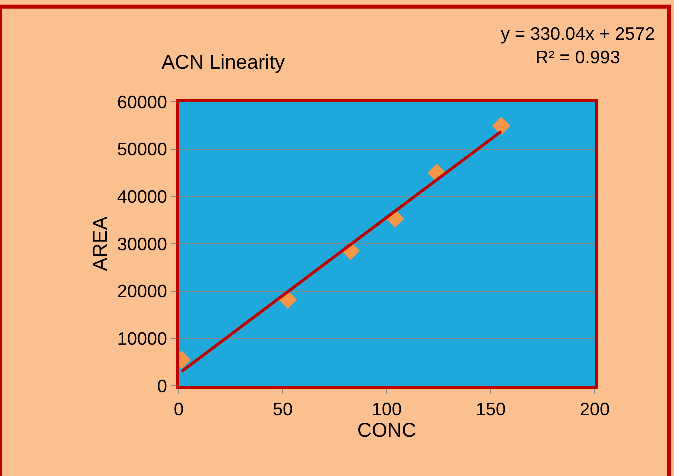  What do you see at coordinates (595, 410) in the screenshot?
I see `x-tick-label: 200` at bounding box center [595, 410].